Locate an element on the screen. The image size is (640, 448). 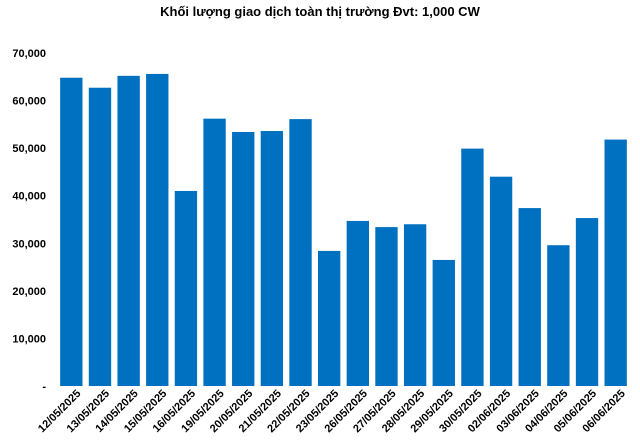
y-tick-label: 30,000 is located at coordinates (29, 244).